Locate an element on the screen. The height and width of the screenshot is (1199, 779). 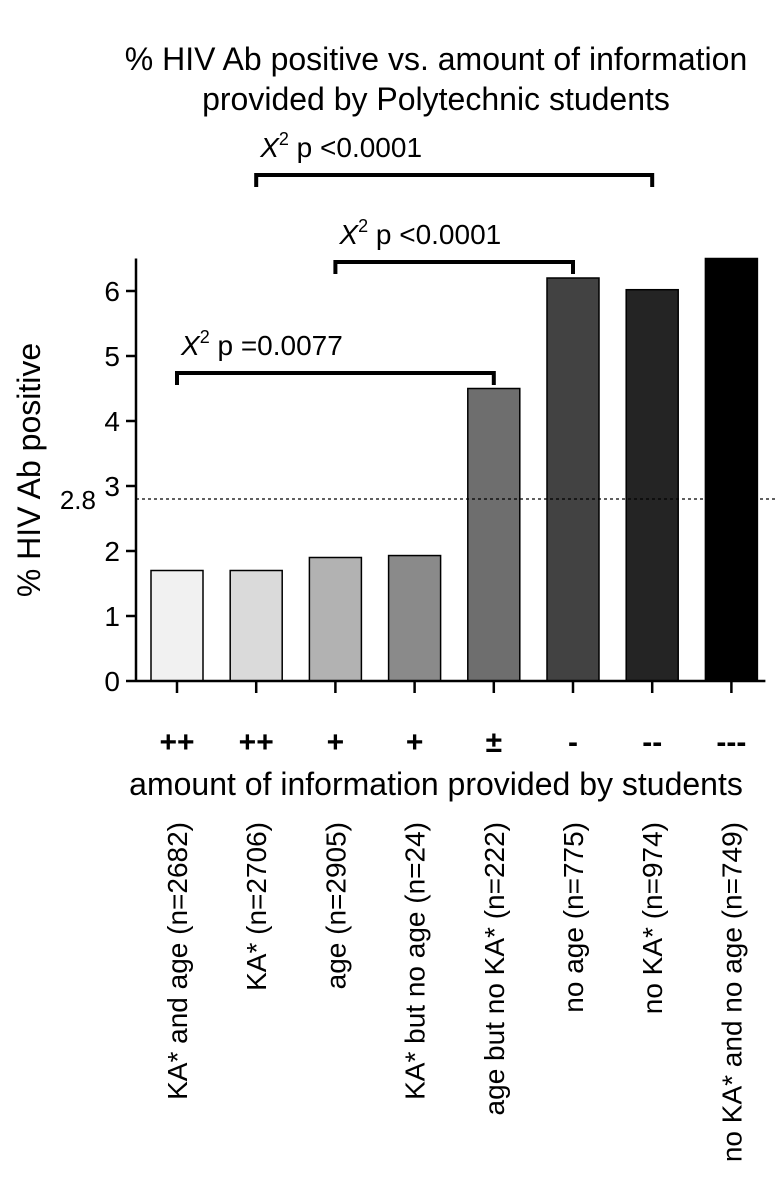
y-tick-label-6: 6 is located at coordinates (112, 291).